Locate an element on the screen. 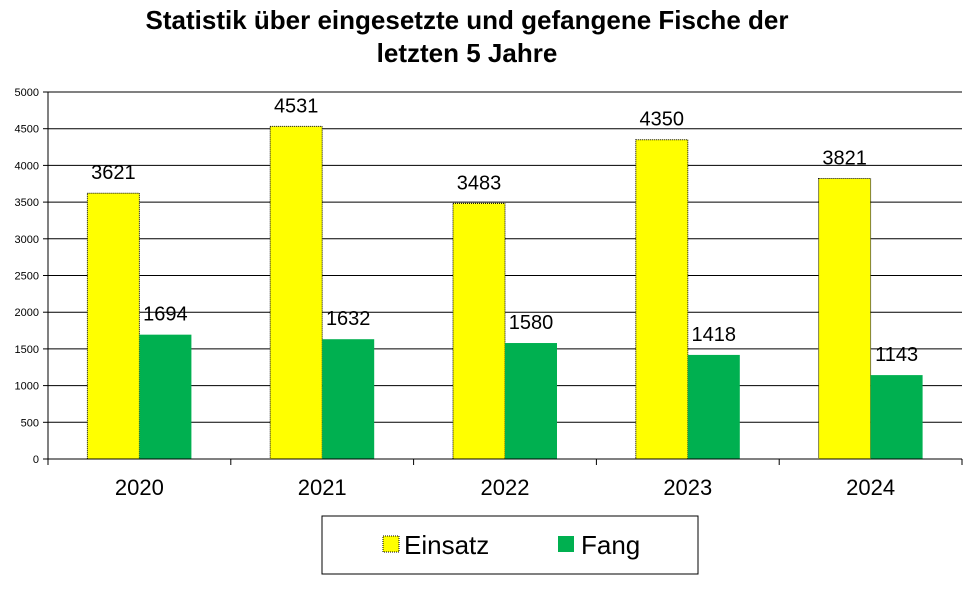  x-category-label: 2021 is located at coordinates (322, 487).